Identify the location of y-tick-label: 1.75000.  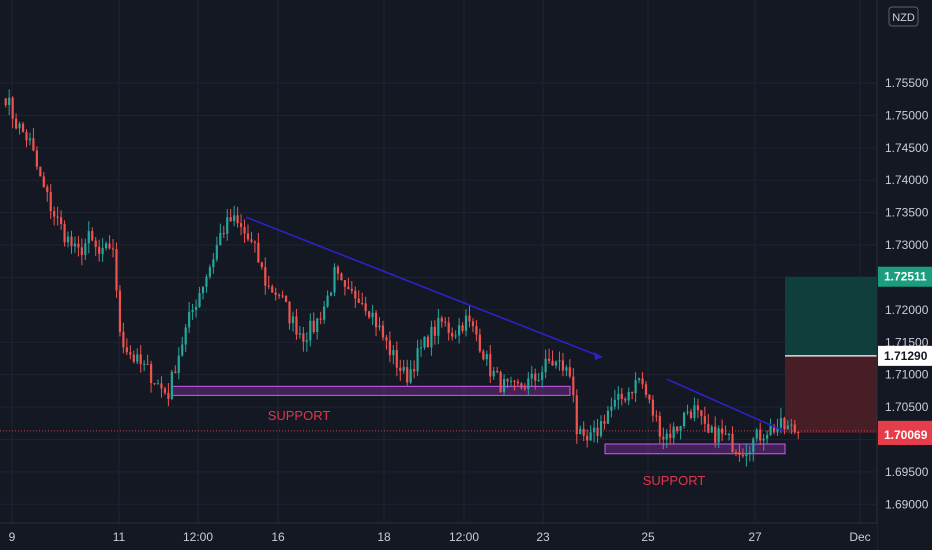
(907, 115).